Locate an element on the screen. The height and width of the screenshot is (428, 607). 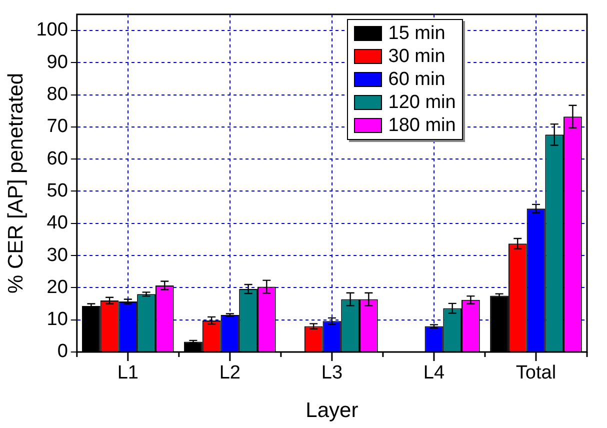
y-tick-label: 30 is located at coordinates (57, 255).